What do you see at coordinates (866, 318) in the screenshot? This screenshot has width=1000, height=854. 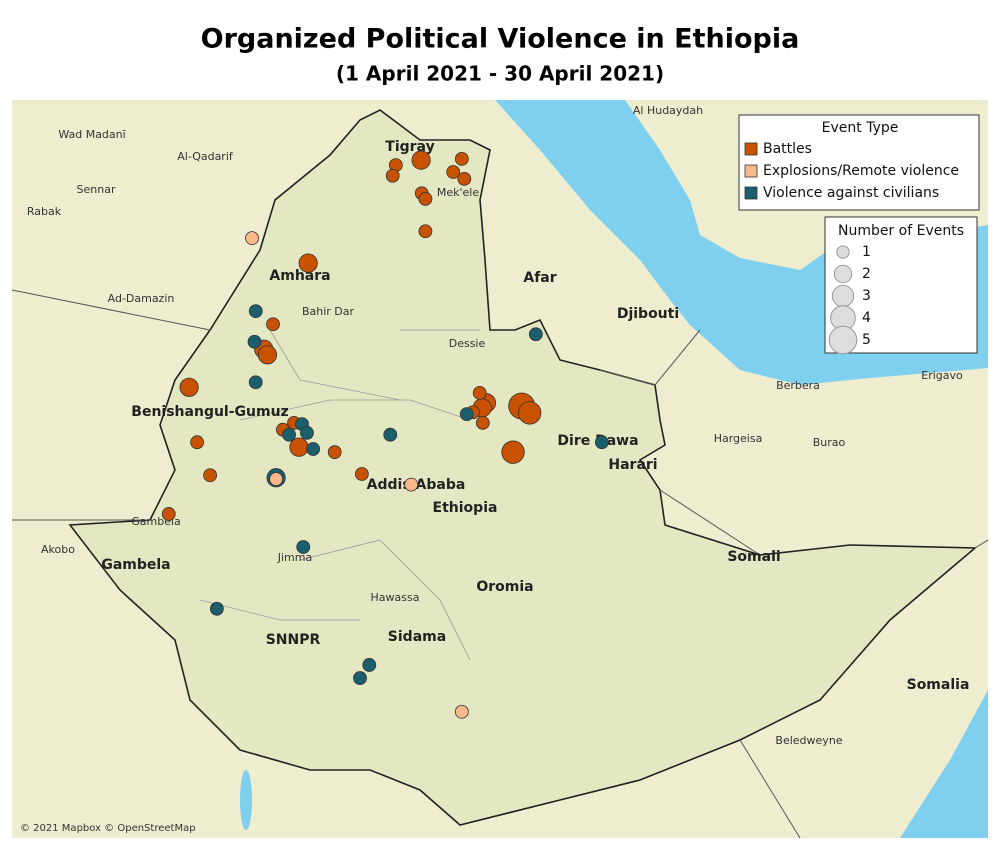 I see `legend-label: 4` at bounding box center [866, 318].